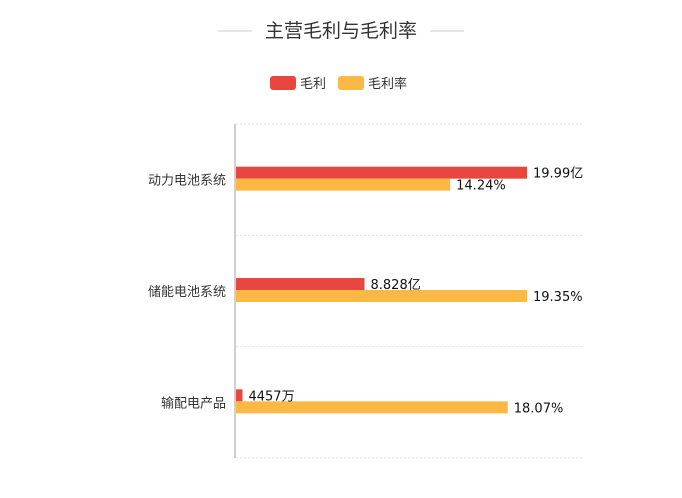 The image size is (682, 498). I want to click on legend-swatch-gross-profit, so click(283, 83).